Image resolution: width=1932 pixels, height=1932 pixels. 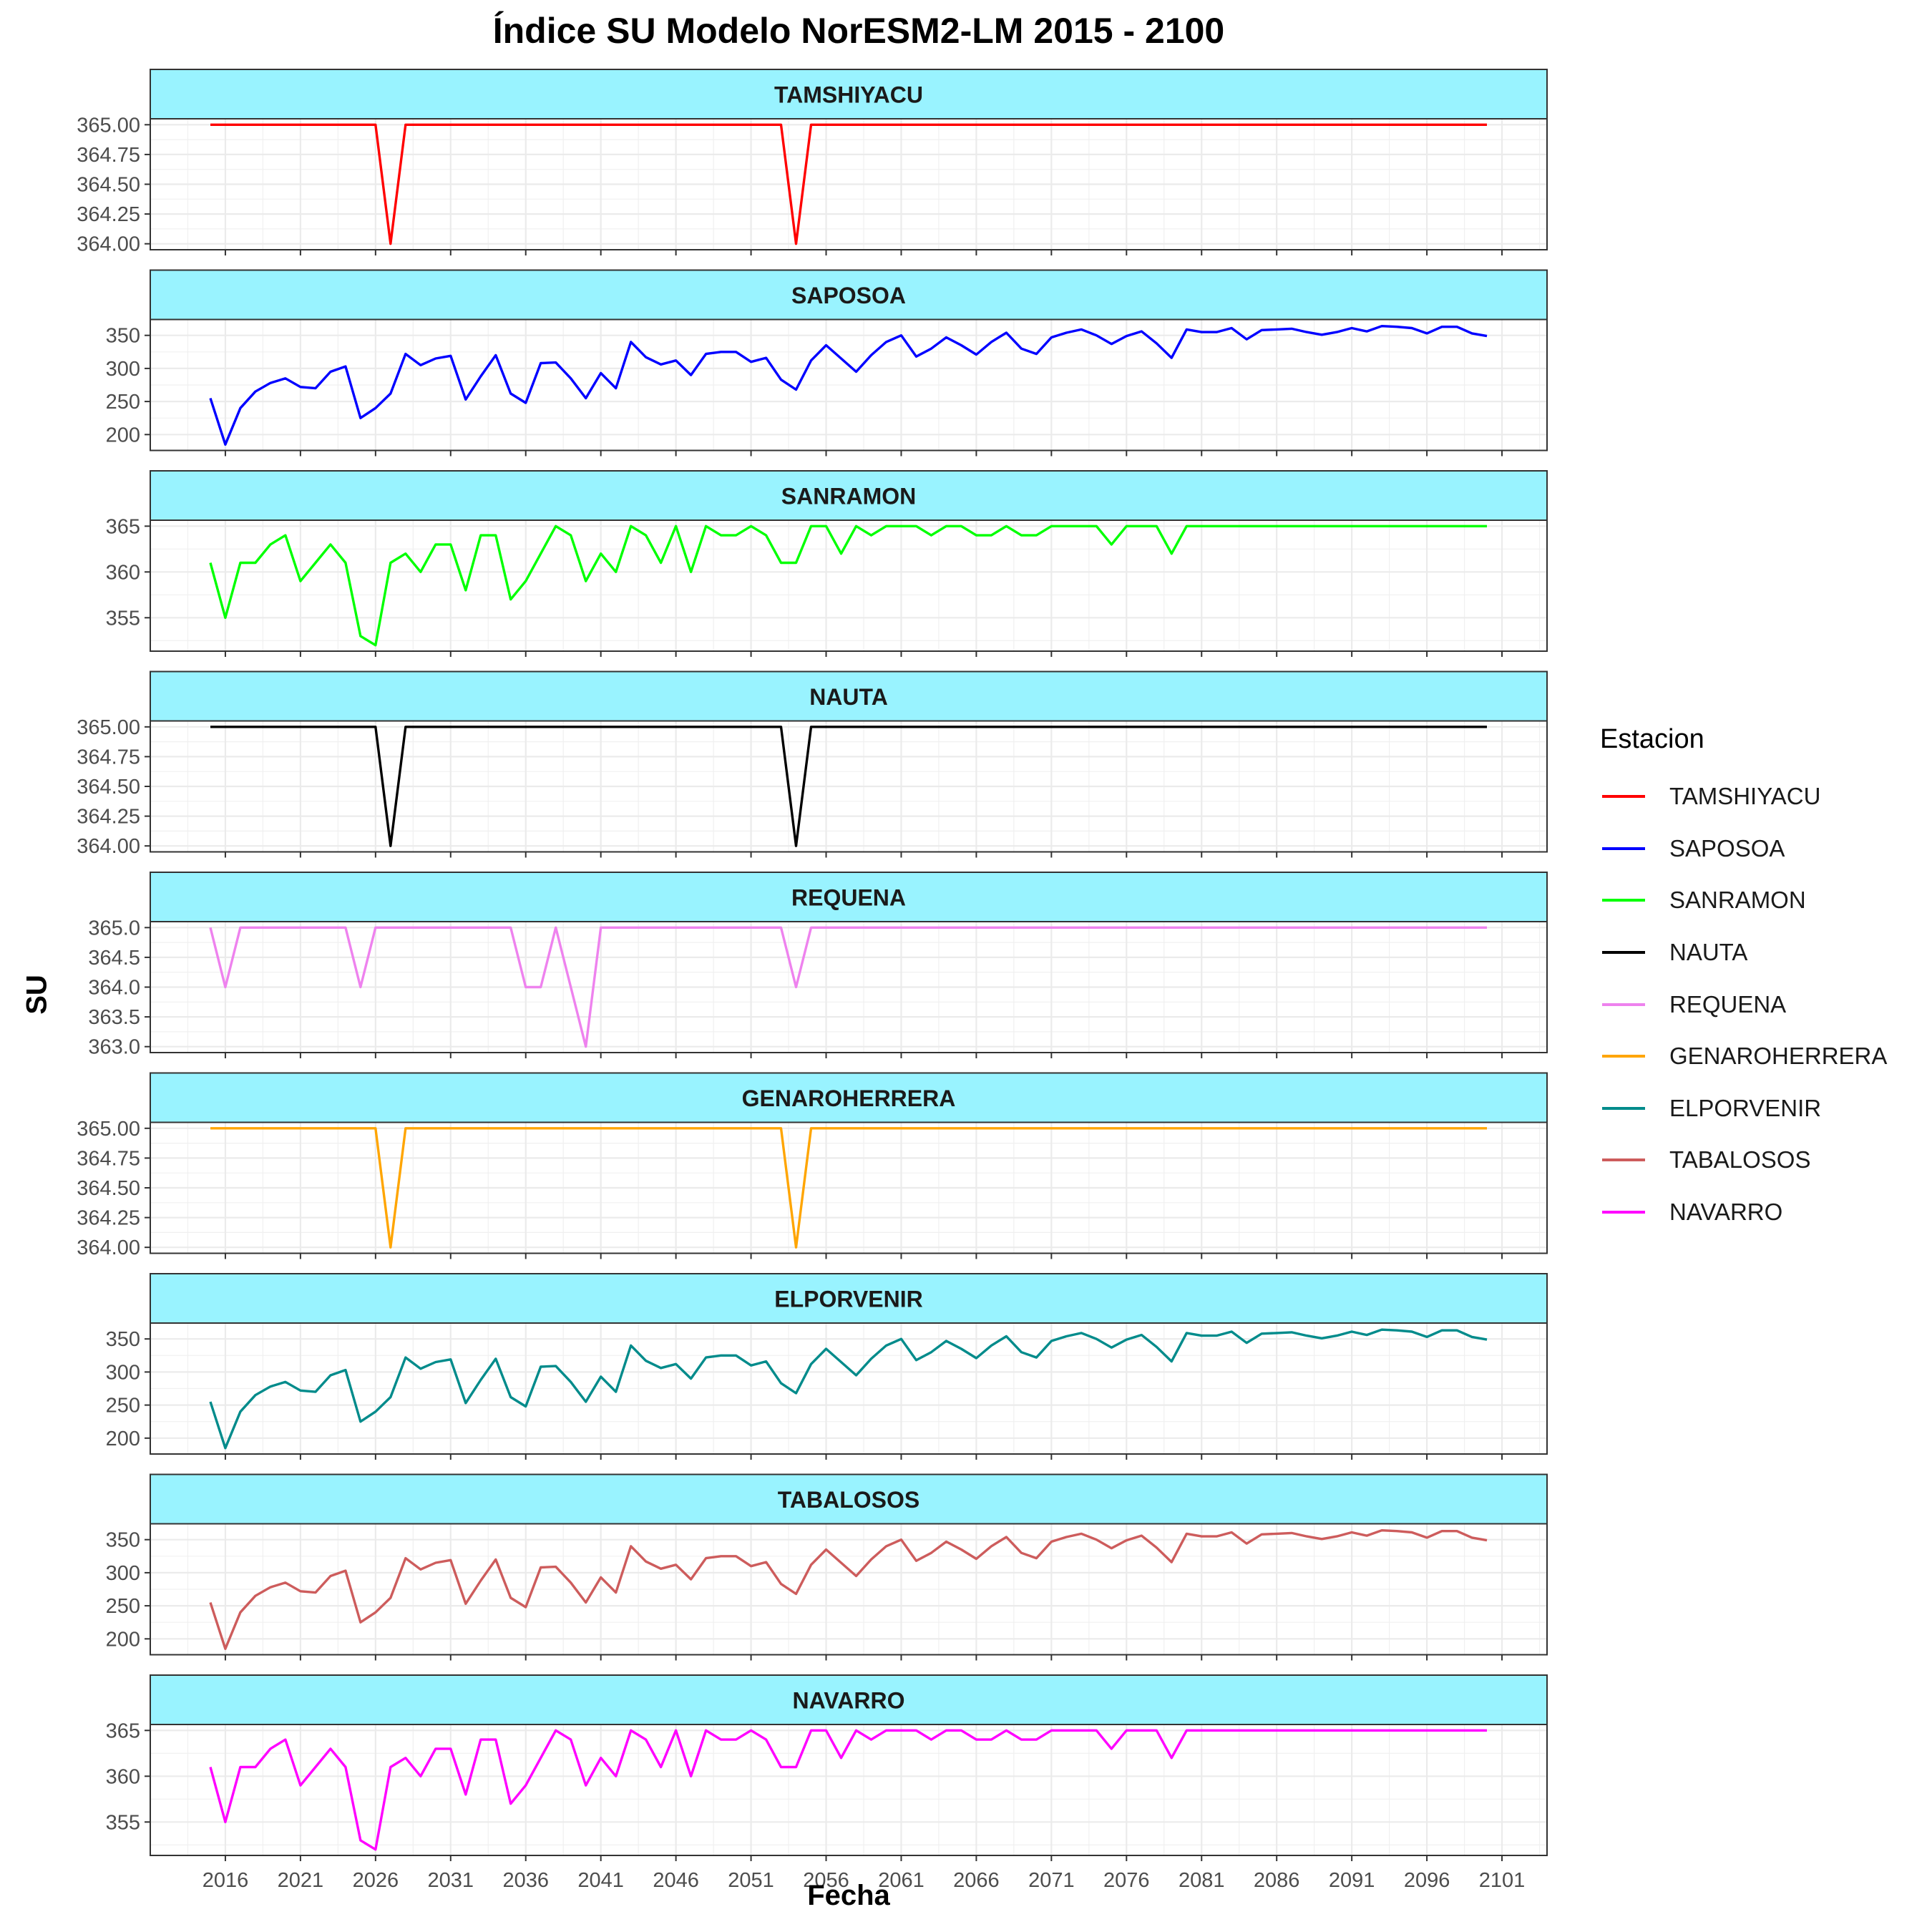 I want to click on y-tick-label: 364.5, so click(x=114, y=958).